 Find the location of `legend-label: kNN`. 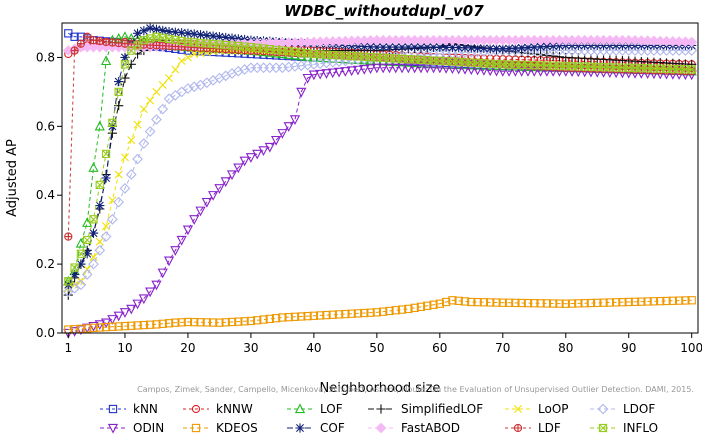

legend-label: kNN is located at coordinates (145, 409).